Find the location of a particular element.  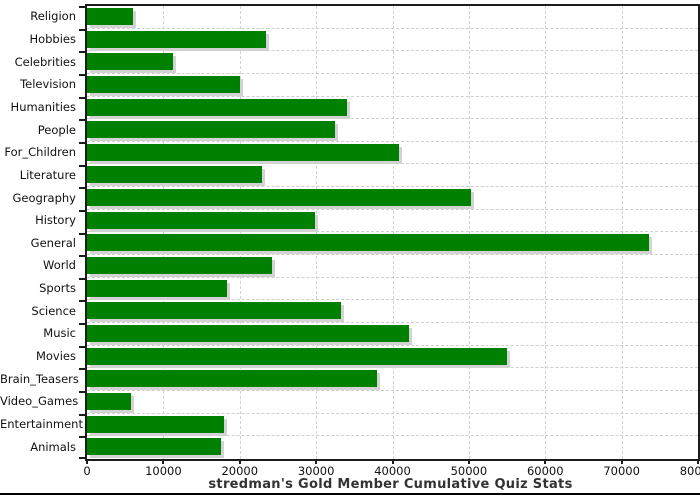

y-axis-label-sports: Sports is located at coordinates (57, 288).